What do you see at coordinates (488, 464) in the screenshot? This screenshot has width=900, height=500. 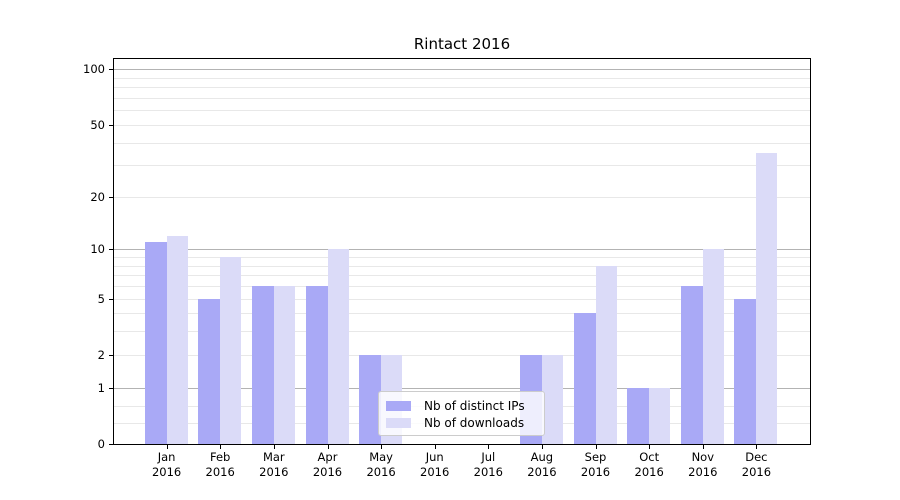 I see `x-tick-label-jul: Jul 2016` at bounding box center [488, 464].